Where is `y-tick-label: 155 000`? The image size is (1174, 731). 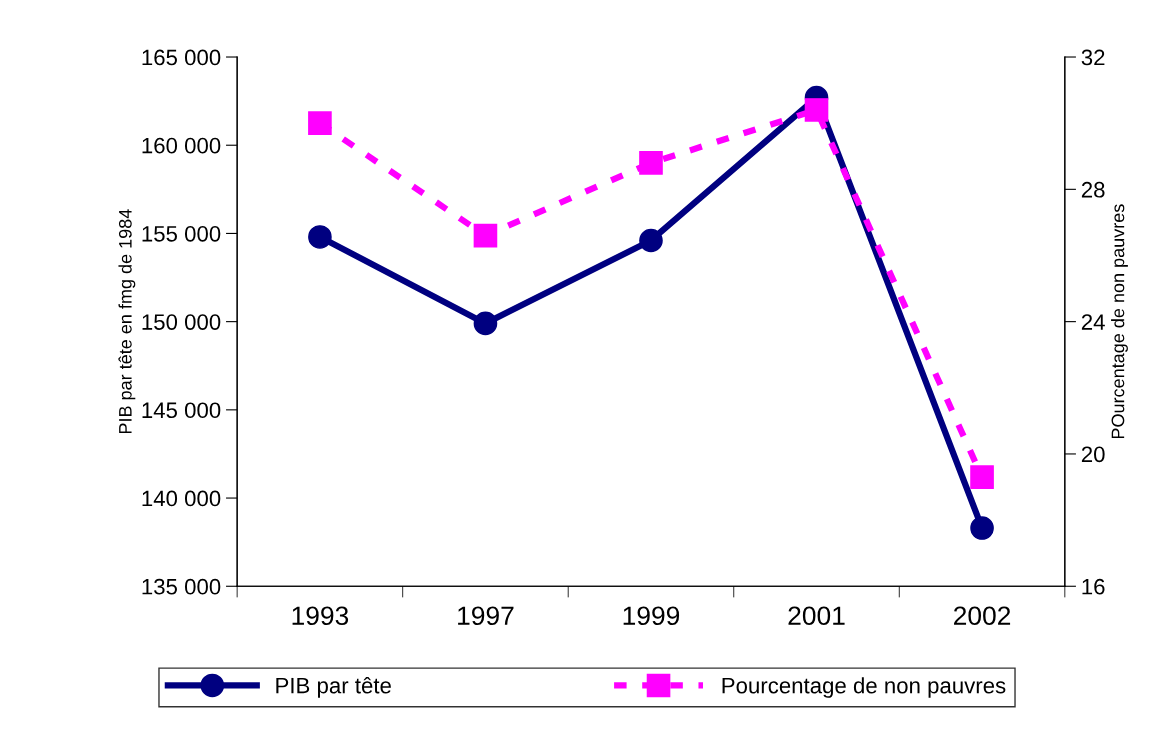 y-tick-label: 155 000 is located at coordinates (181, 233).